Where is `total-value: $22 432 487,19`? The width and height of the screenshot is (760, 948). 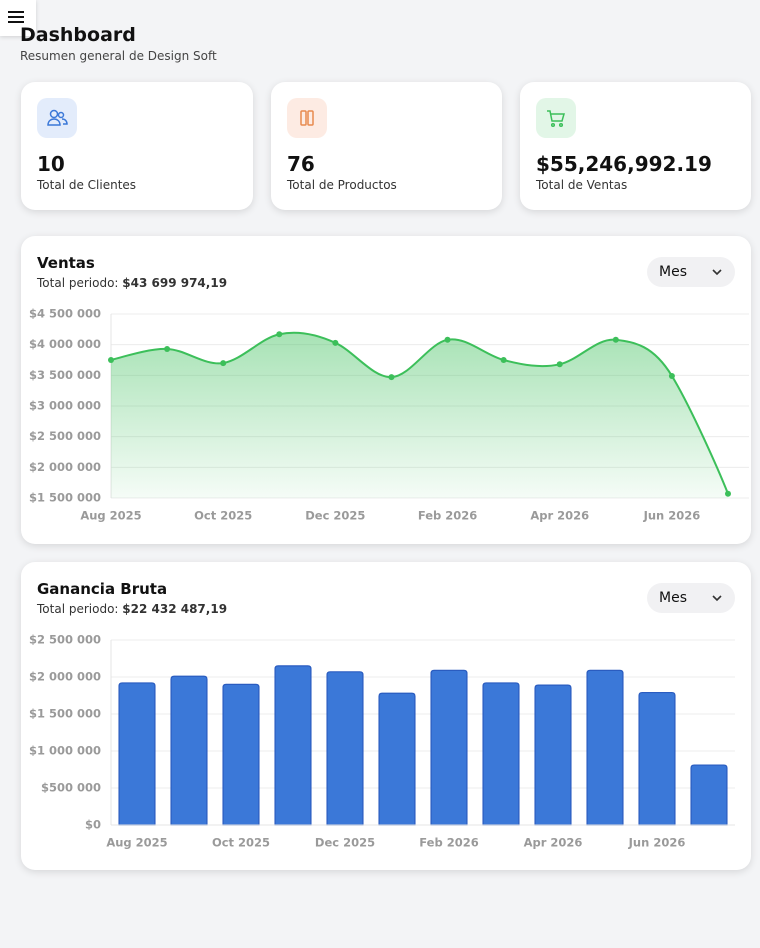
total-value: $22 432 487,19 is located at coordinates (175, 609).